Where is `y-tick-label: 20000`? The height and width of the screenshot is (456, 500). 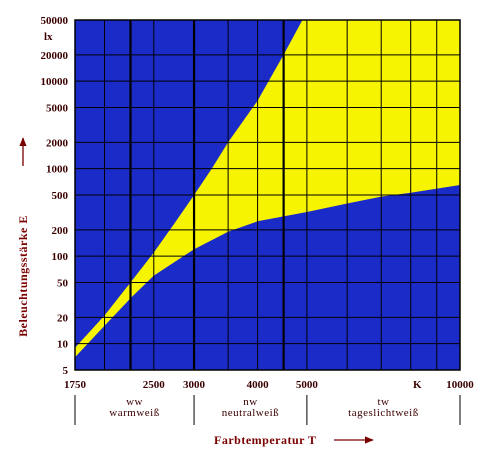
y-tick-label: 20000 is located at coordinates (55, 56).